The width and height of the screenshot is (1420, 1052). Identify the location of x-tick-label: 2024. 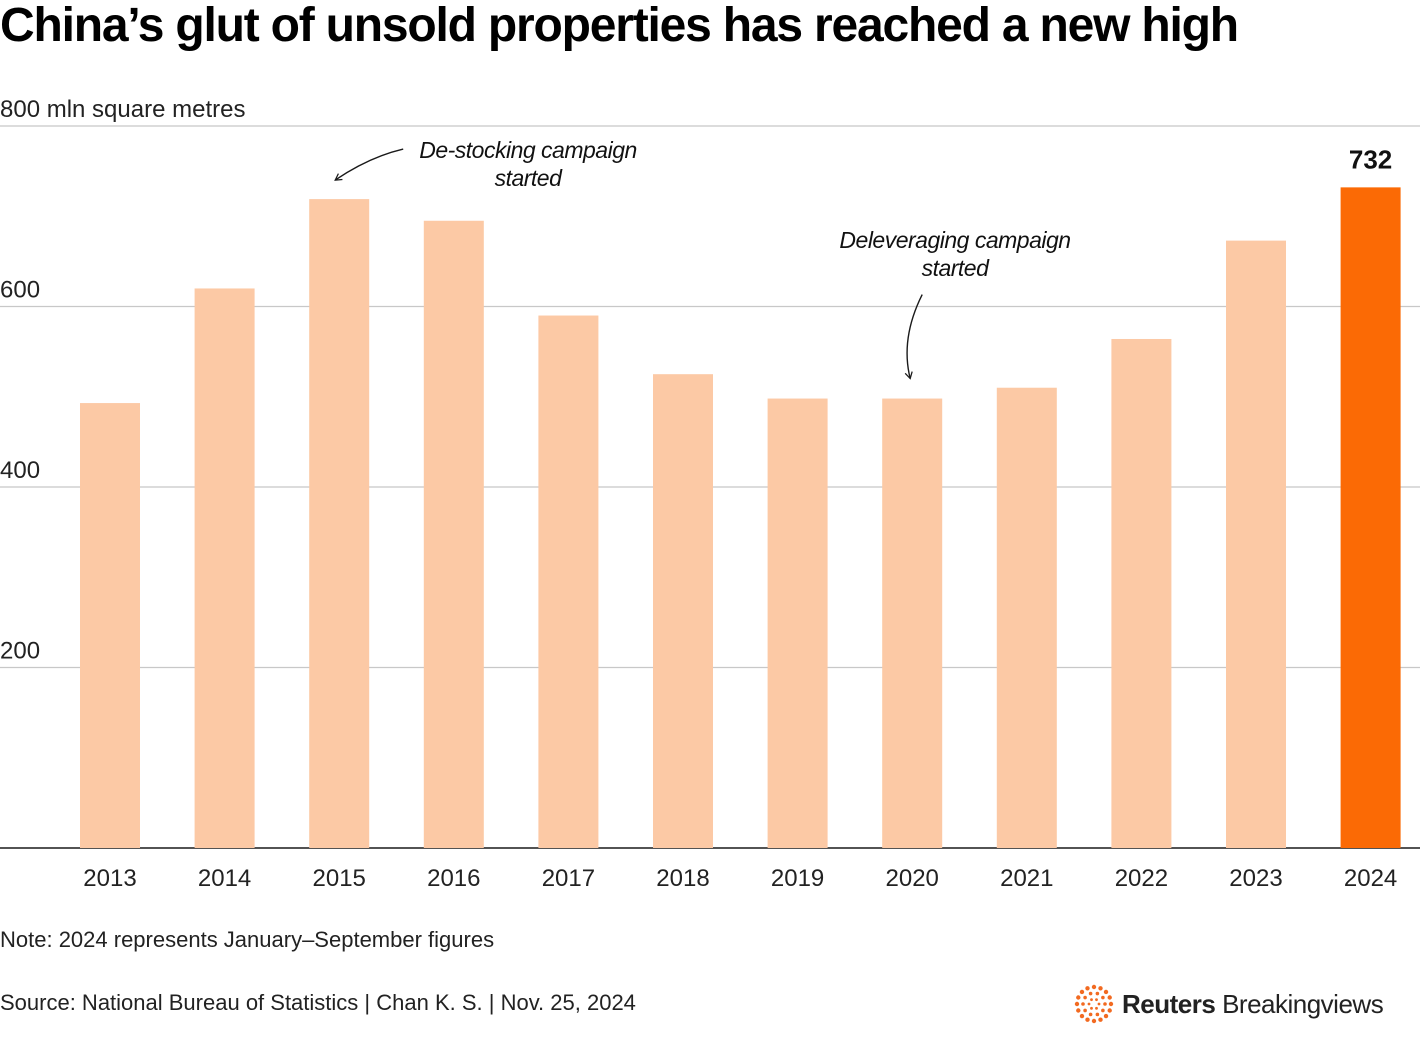
(1370, 878).